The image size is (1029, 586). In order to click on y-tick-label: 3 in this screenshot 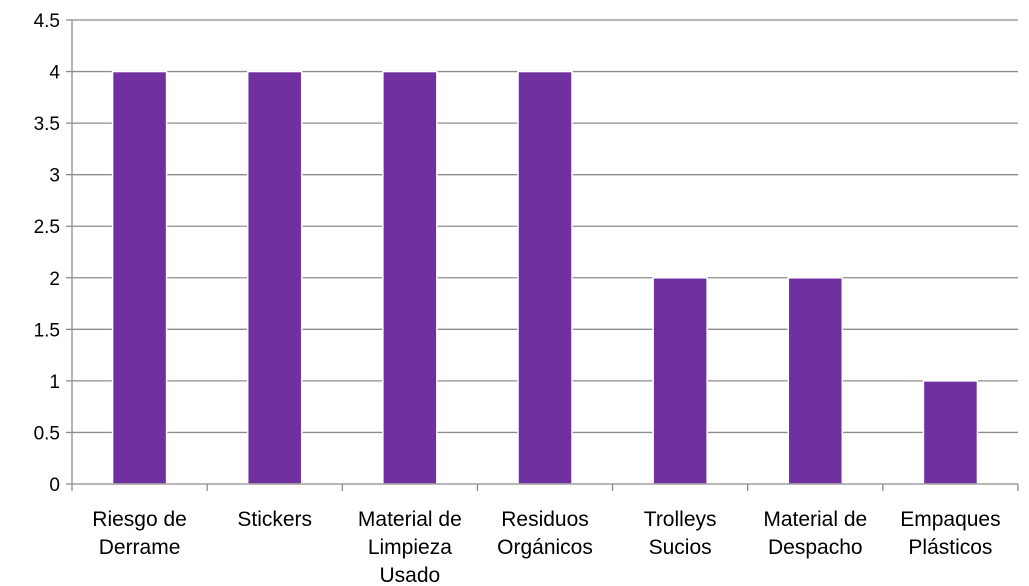, I will do `click(54, 176)`.